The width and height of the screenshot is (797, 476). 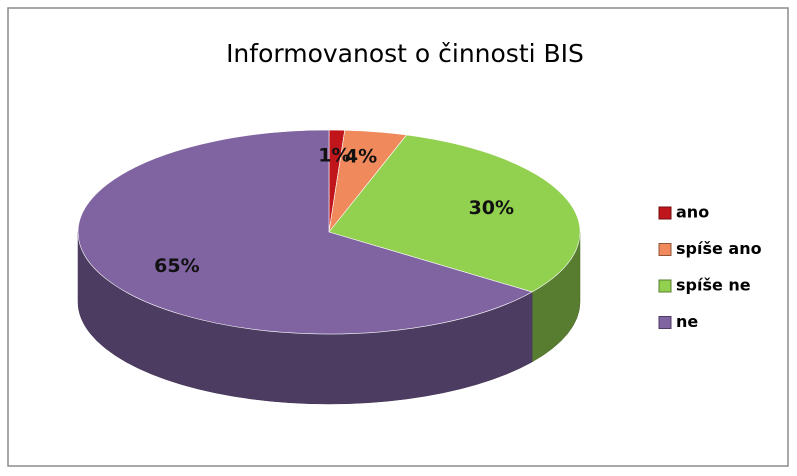 What do you see at coordinates (687, 321) in the screenshot?
I see `legend-label: ne` at bounding box center [687, 321].